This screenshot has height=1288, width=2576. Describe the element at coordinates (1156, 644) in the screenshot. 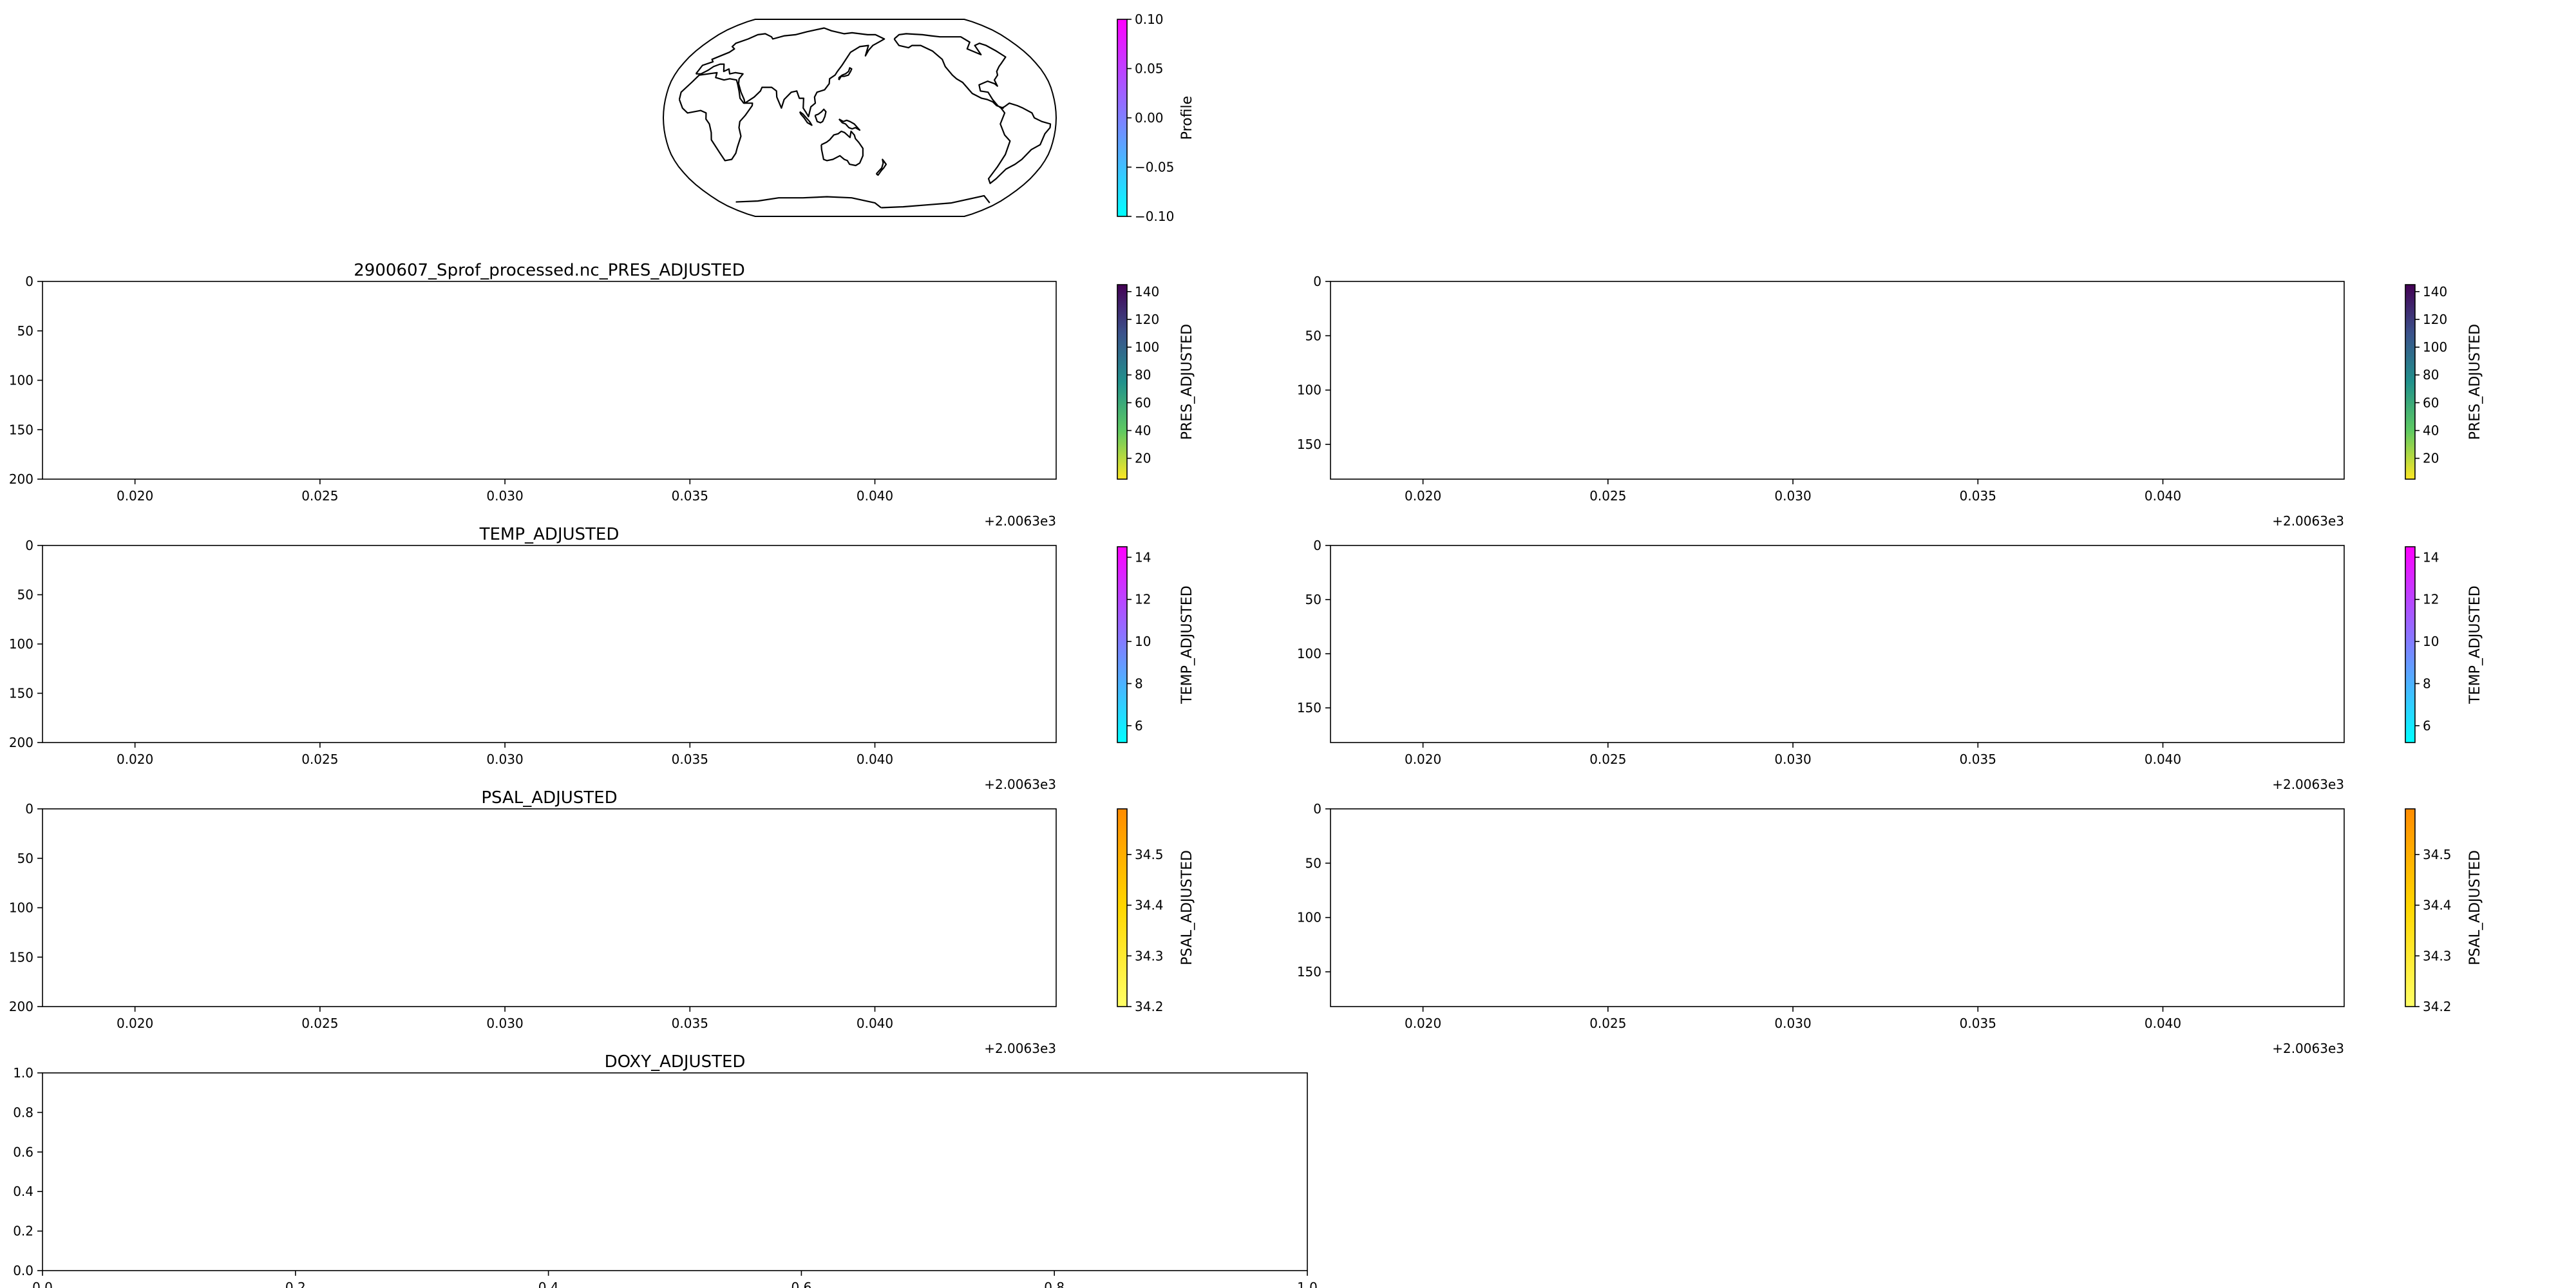

I see `colorbar-temp-left: 6 8 10 12 14 TEMP_ADJUSTED` at that location.